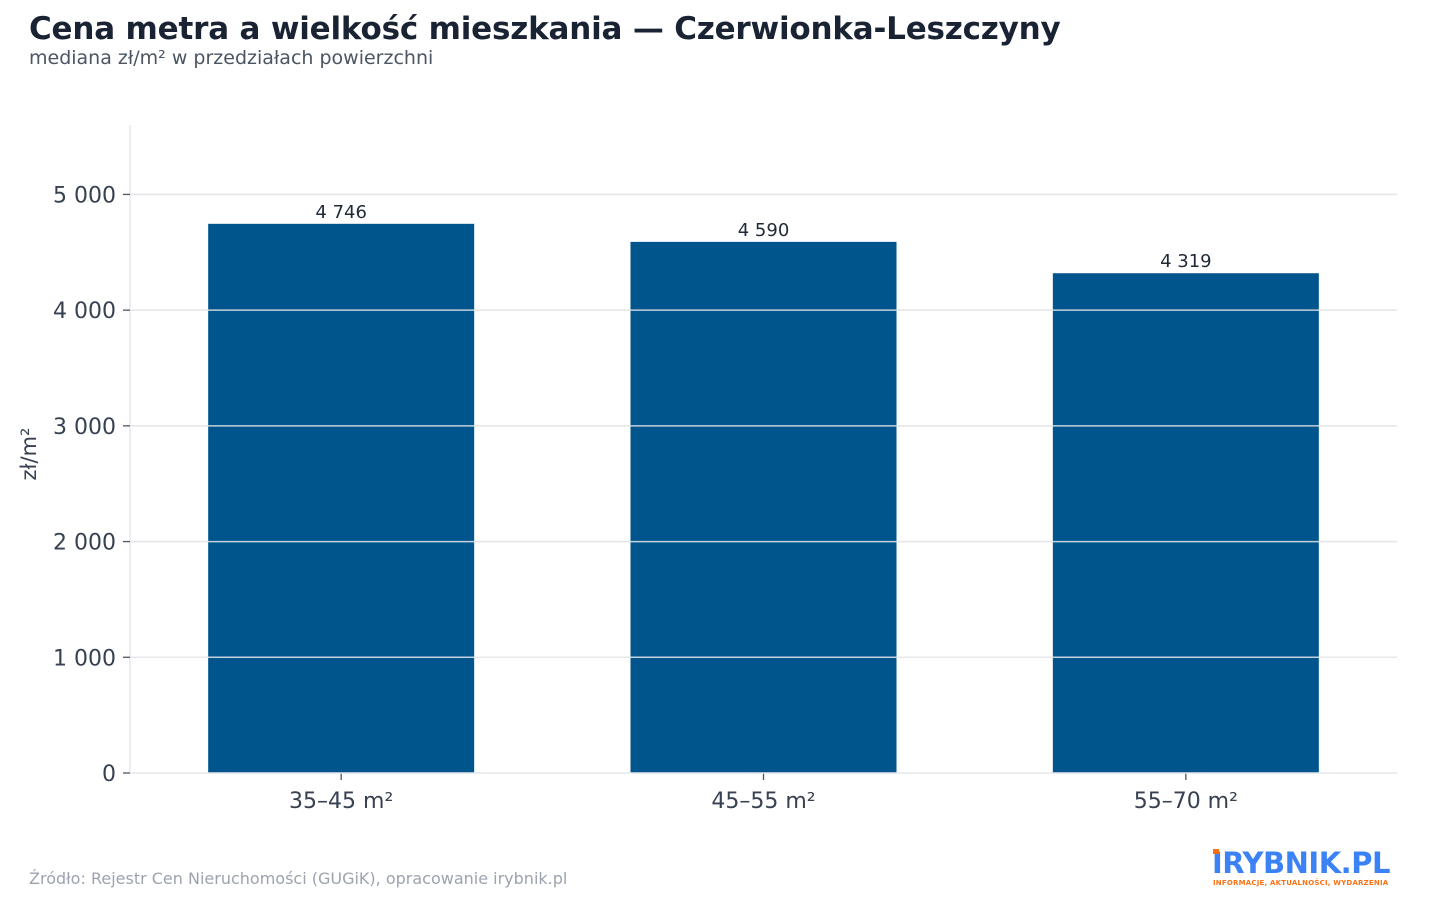 The height and width of the screenshot is (900, 1440). I want to click on logo-dot-icon, so click(1216, 851).